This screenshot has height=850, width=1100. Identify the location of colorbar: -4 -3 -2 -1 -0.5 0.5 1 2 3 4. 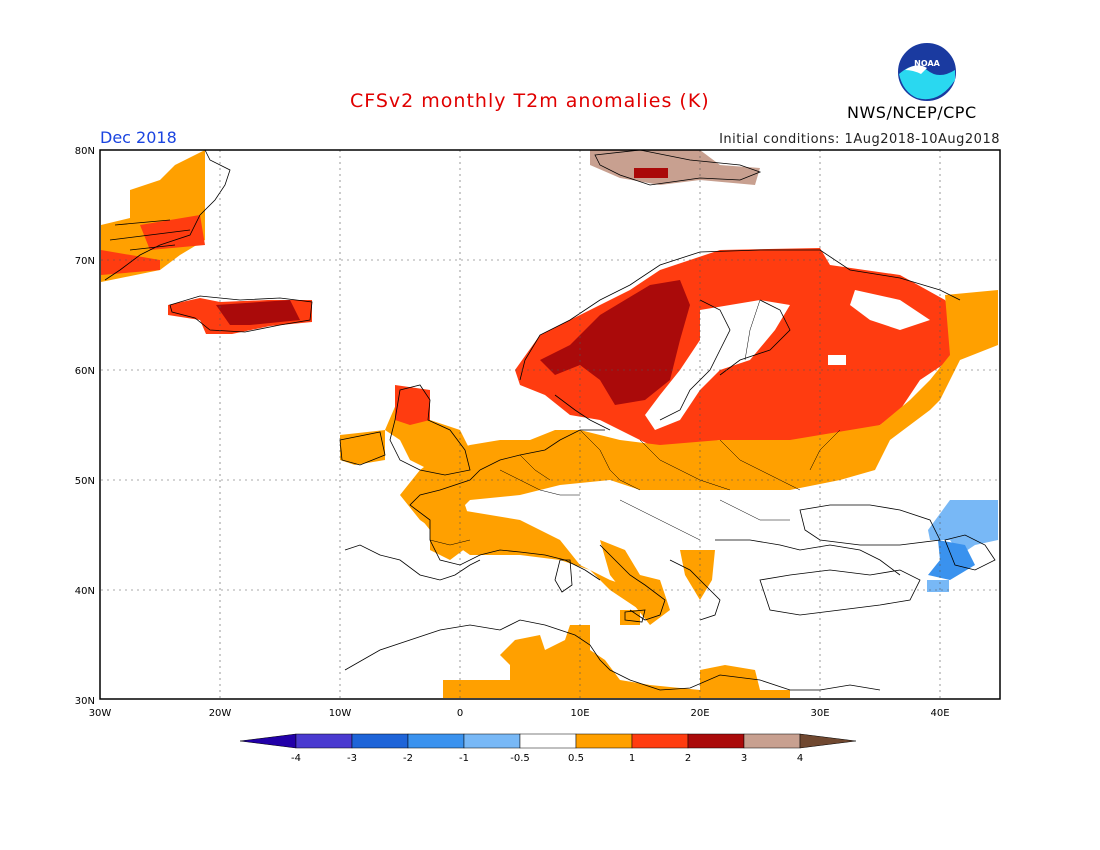
(548, 748).